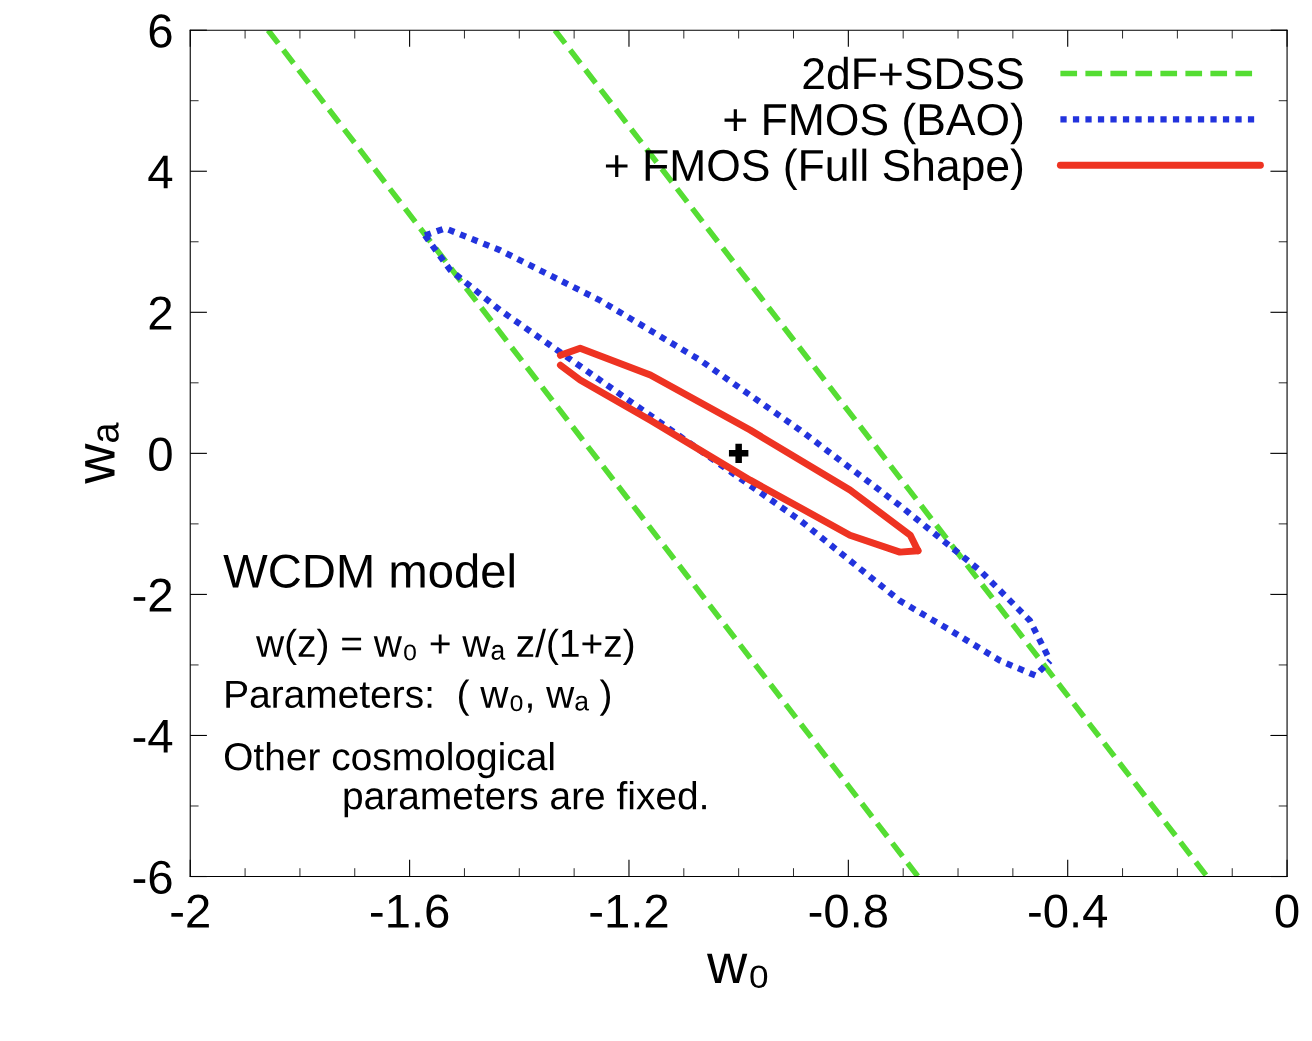 The height and width of the screenshot is (1041, 1312). I want to click on y-tick-label: 4, so click(160, 172).